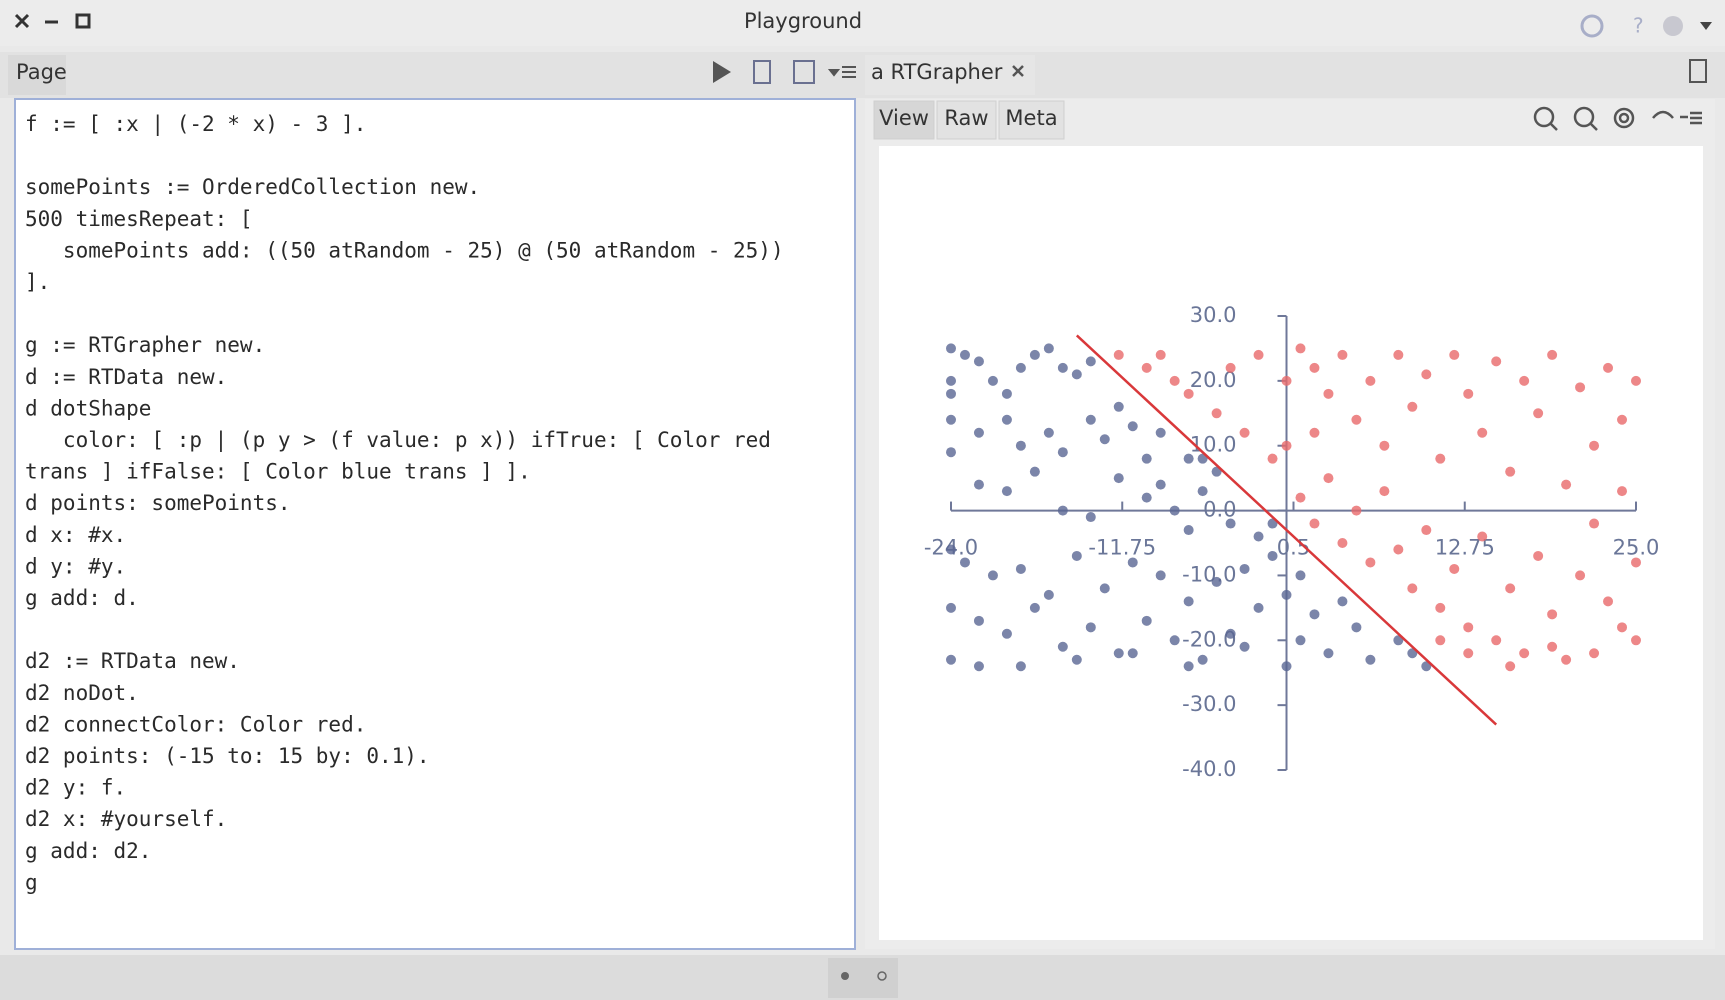 The width and height of the screenshot is (1725, 1000). What do you see at coordinates (1617, 118) in the screenshot?
I see `zoom-icons` at bounding box center [1617, 118].